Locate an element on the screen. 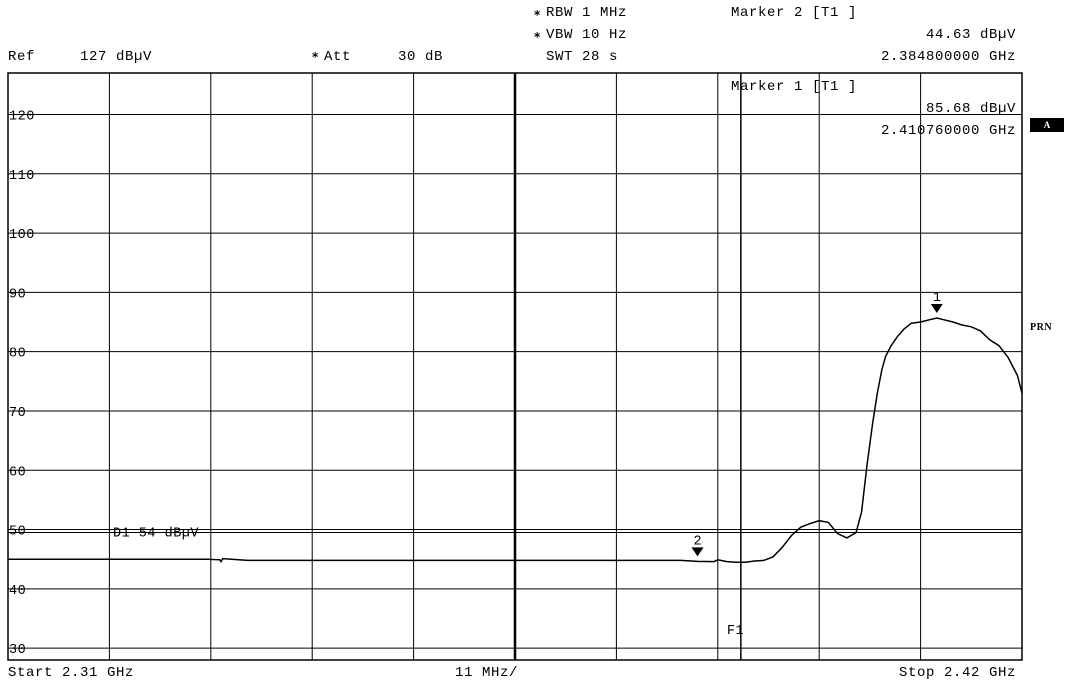 The image size is (1070, 684). y-tick-label: 30 is located at coordinates (17, 650).